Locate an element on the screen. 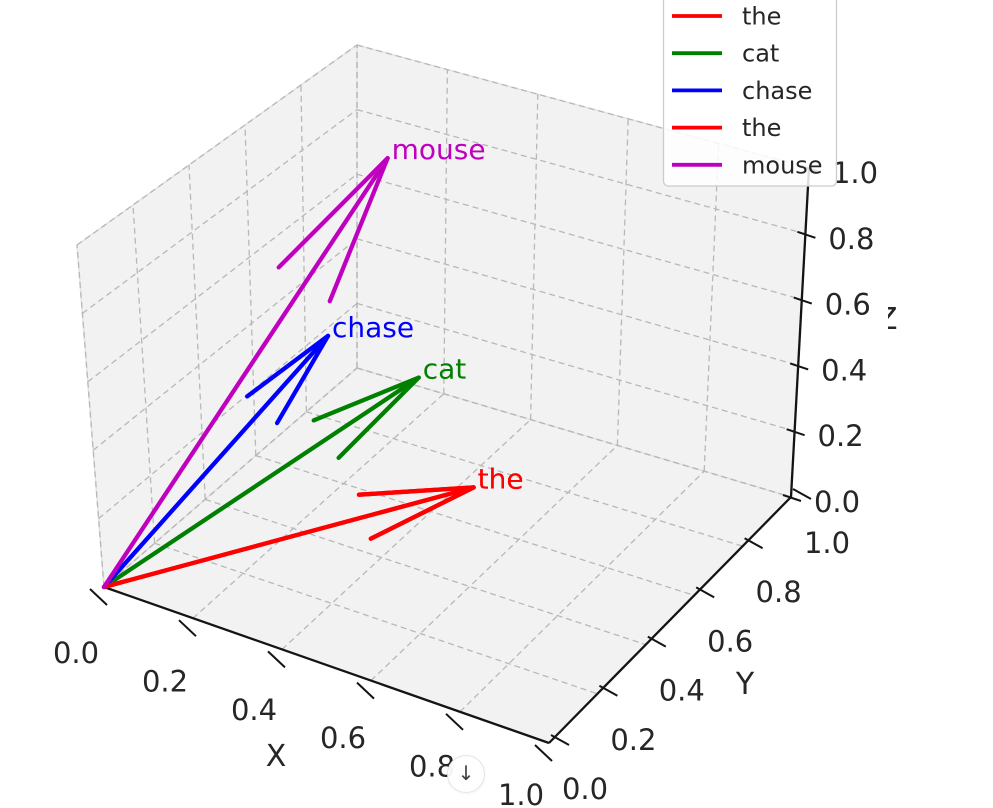  legend-entry: chase is located at coordinates (742, 91).